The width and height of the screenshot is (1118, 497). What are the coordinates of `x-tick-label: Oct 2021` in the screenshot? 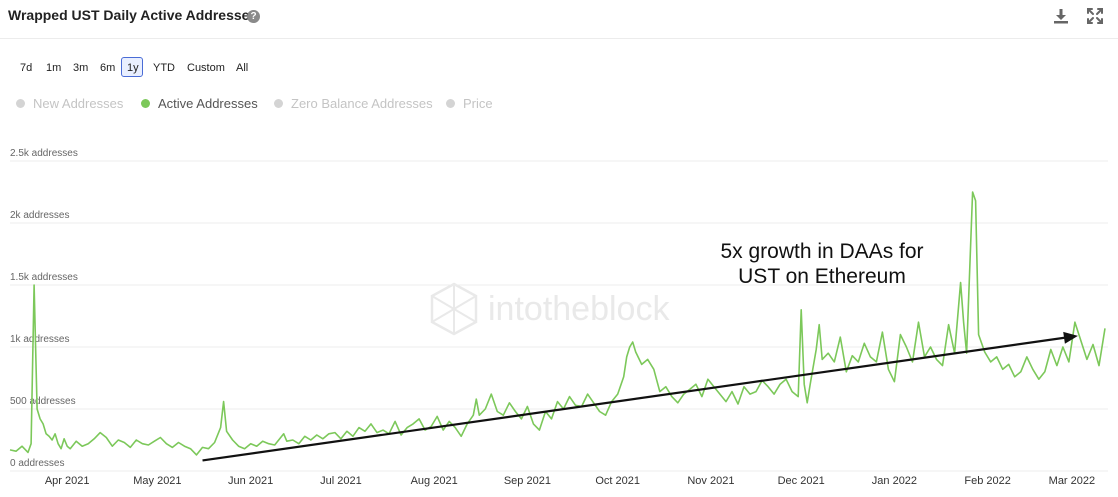 It's located at (617, 481).